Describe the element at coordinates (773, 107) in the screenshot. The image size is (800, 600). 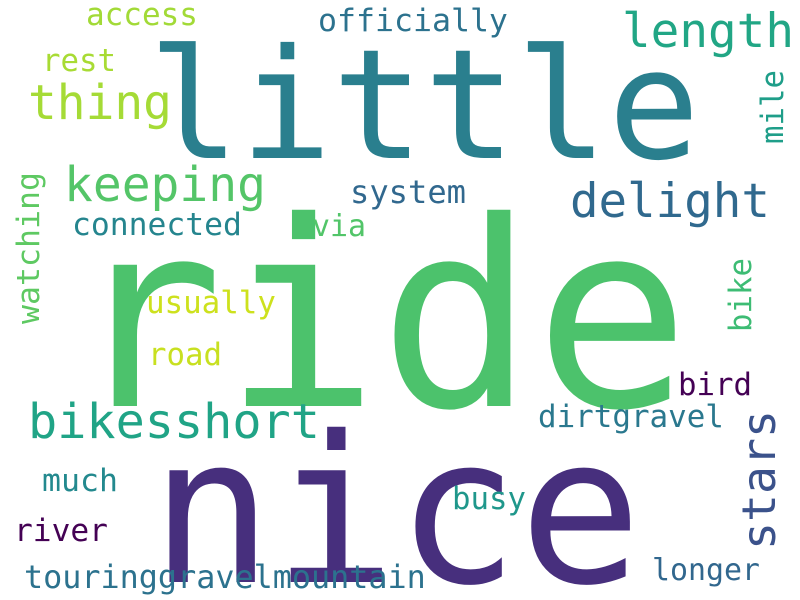
I see `word-mile: mile` at that location.